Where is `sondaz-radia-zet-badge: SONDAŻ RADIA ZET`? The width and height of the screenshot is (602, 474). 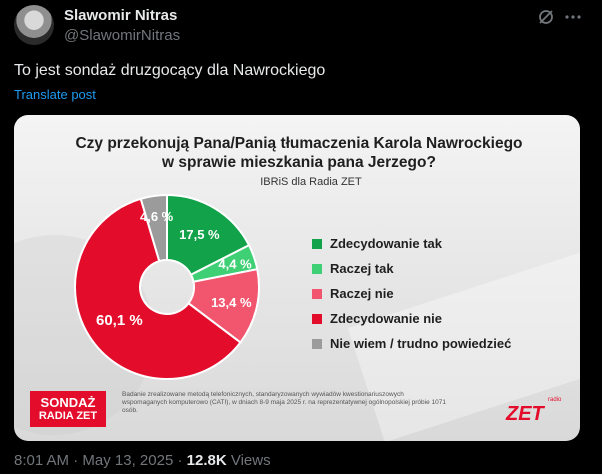 sondaz-radia-zet-badge: SONDAŻ RADIA ZET is located at coordinates (68, 409).